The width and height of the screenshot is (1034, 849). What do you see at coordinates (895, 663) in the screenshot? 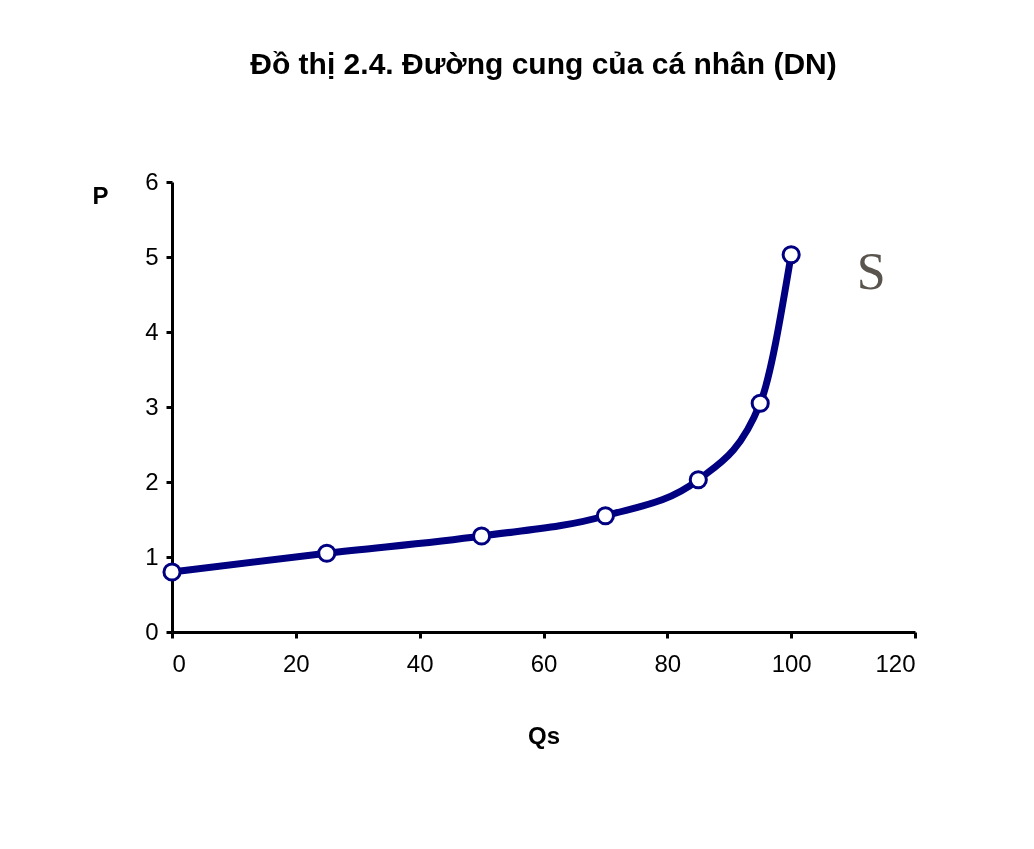
I see `x-tick-label: 120` at bounding box center [895, 663].